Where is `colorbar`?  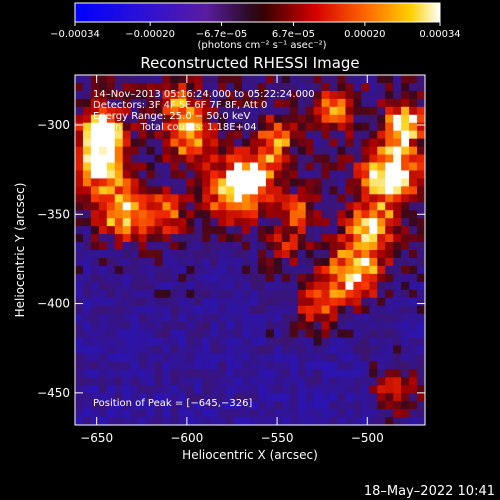 colorbar is located at coordinates (257, 12).